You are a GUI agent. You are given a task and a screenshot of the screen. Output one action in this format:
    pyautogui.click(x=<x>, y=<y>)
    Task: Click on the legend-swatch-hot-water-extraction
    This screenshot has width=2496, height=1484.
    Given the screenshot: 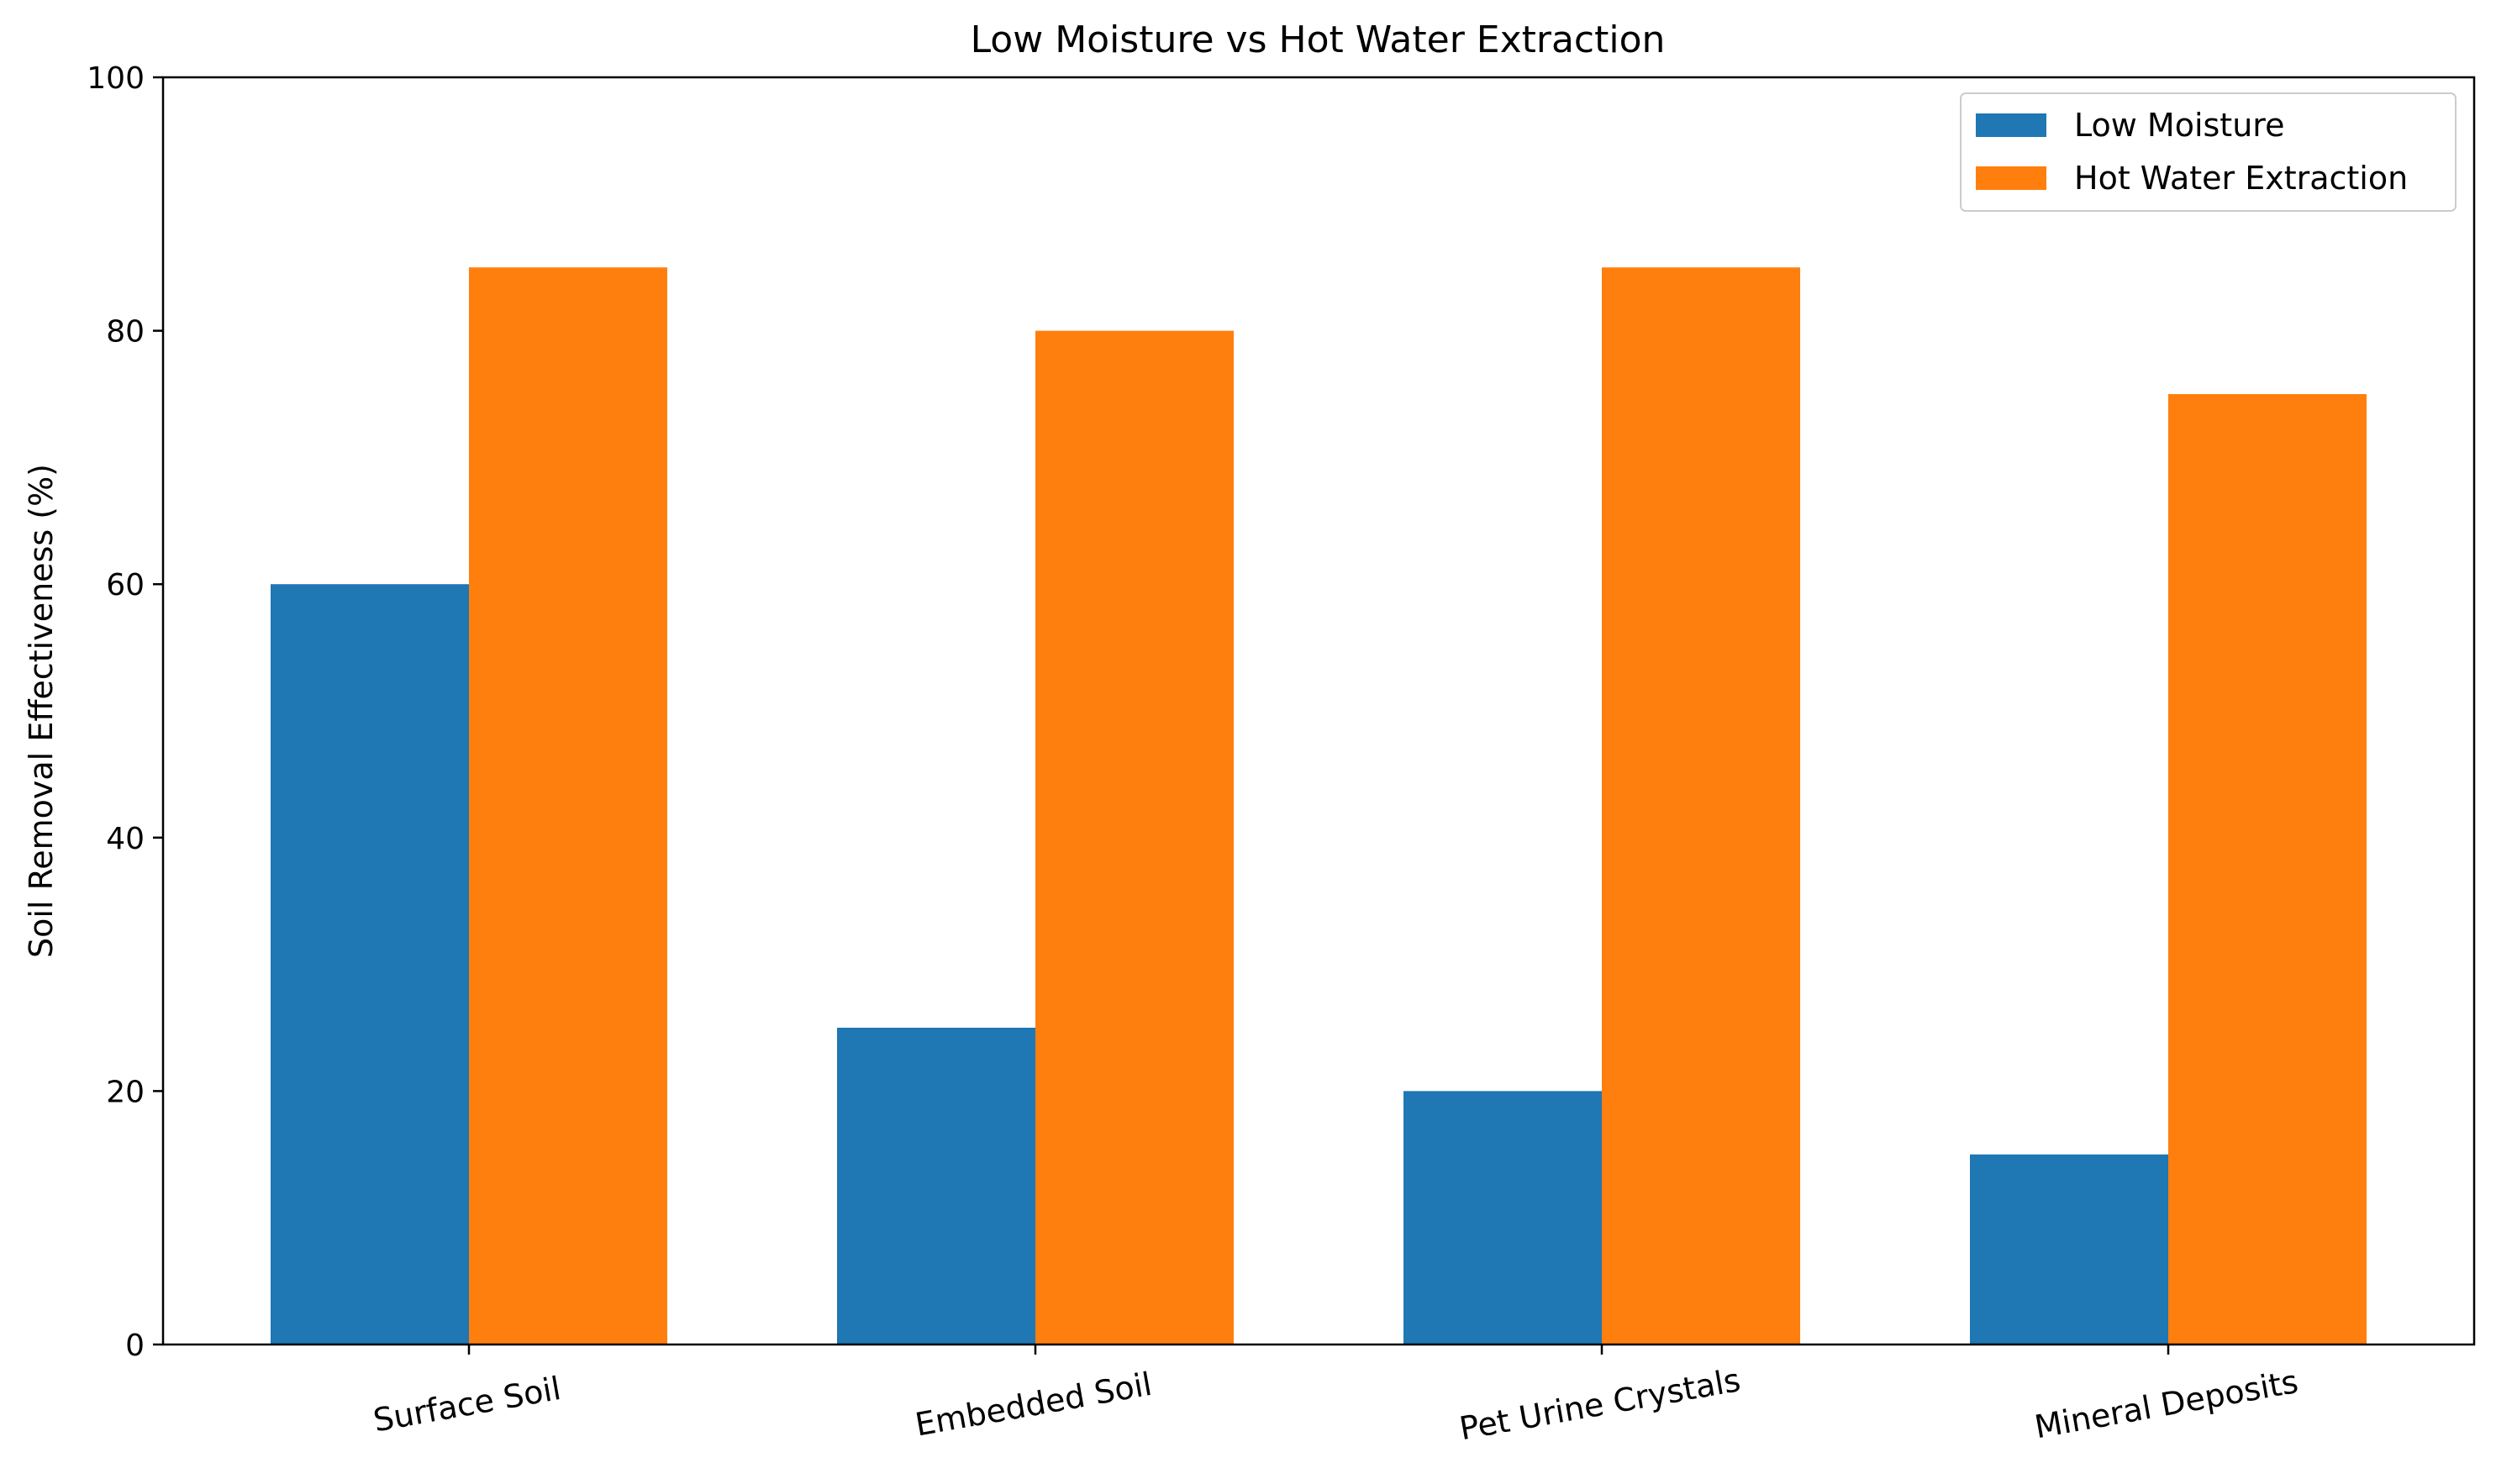 What is the action you would take?
    pyautogui.click(x=2011, y=178)
    